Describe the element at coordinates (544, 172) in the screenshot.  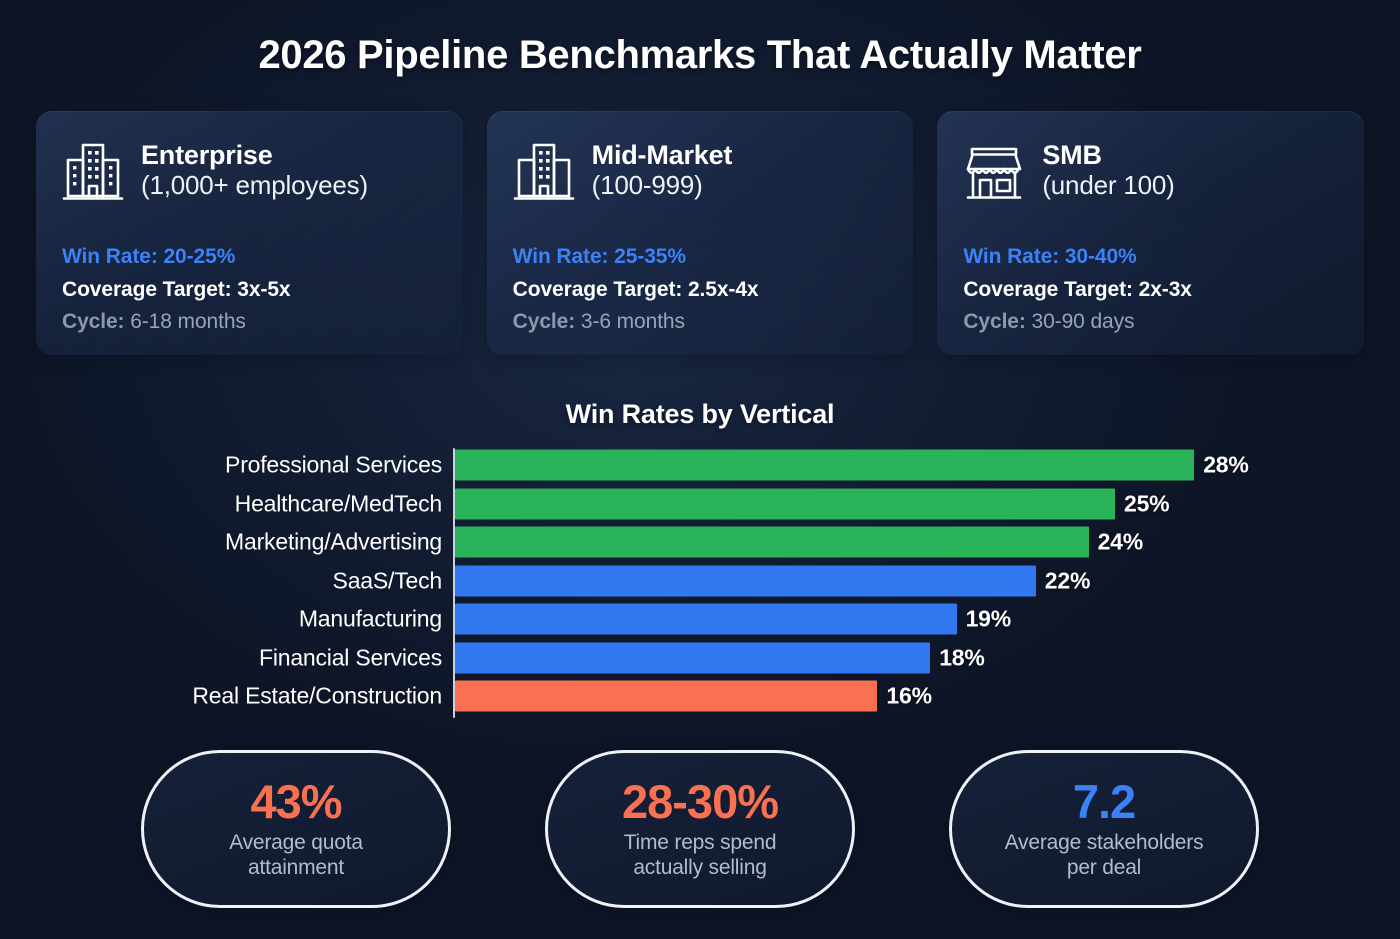
I see `office-building-icon` at that location.